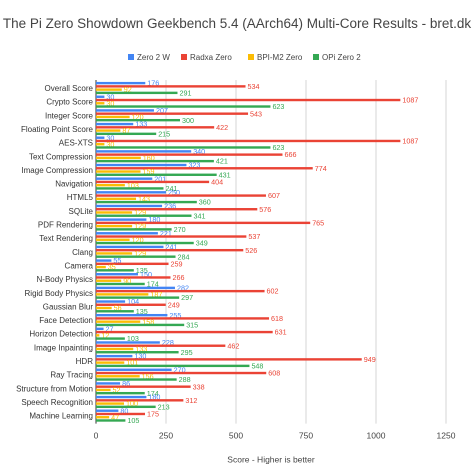  Describe the element at coordinates (211, 57) in the screenshot. I see `legend-label: Radxa Zero` at that location.